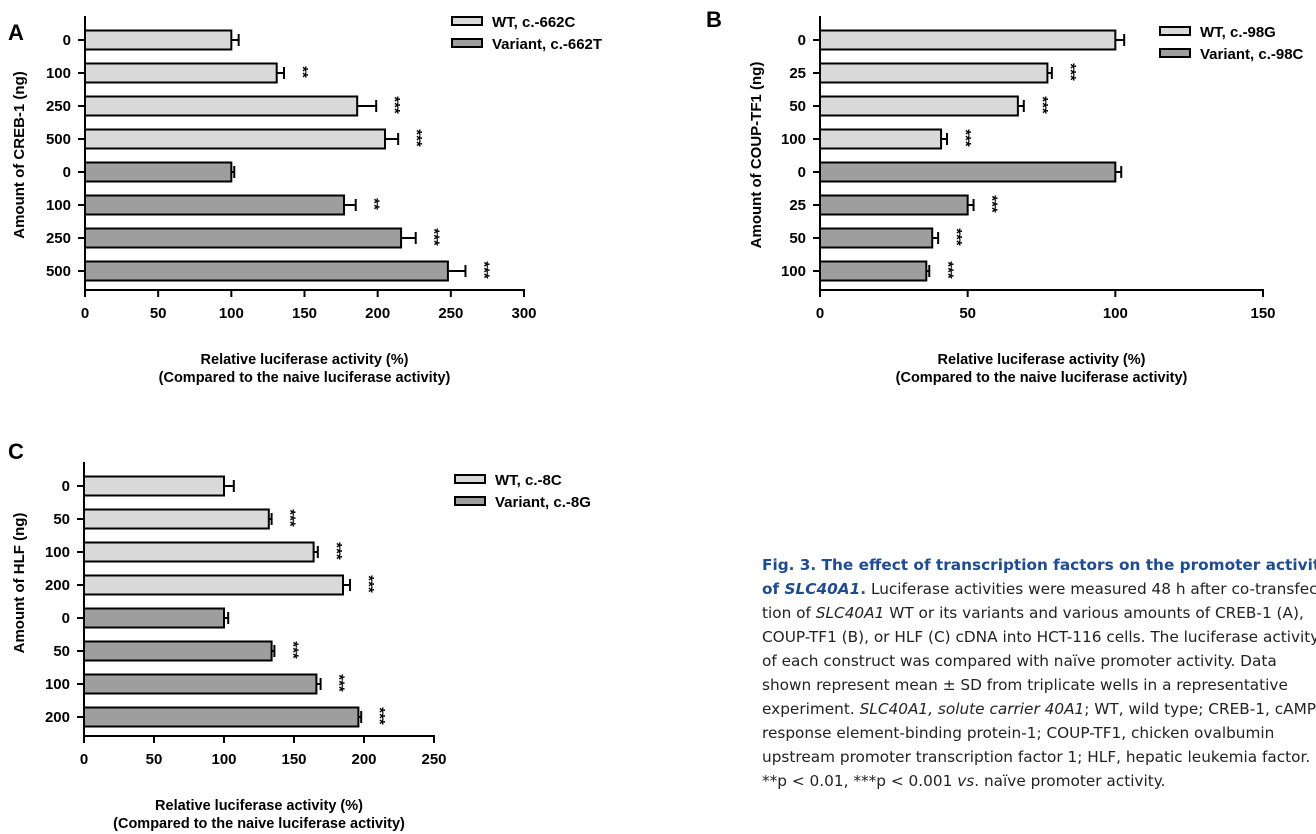  I want to click on panel-label: B, so click(714, 19).